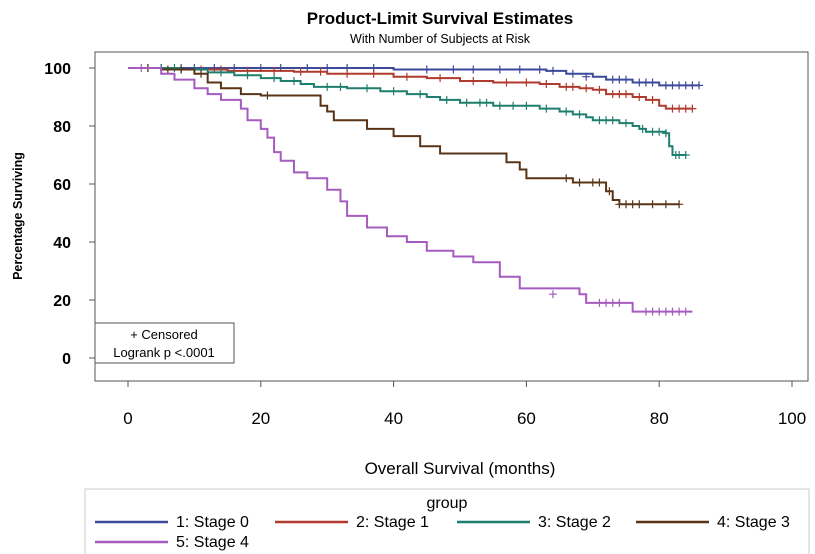 The image size is (815, 554). I want to click on y-axis-ticks: 0 20 40 60 80 100, so click(69, 214).